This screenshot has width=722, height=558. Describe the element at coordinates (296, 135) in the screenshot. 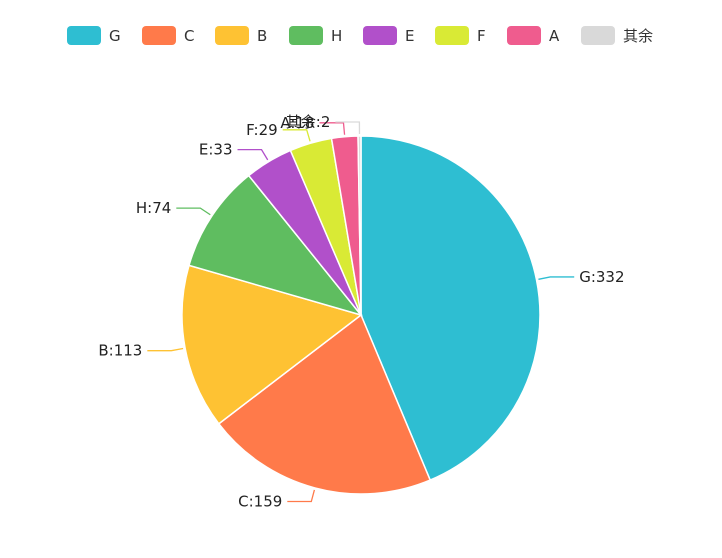

I see `leader-line-f` at that location.